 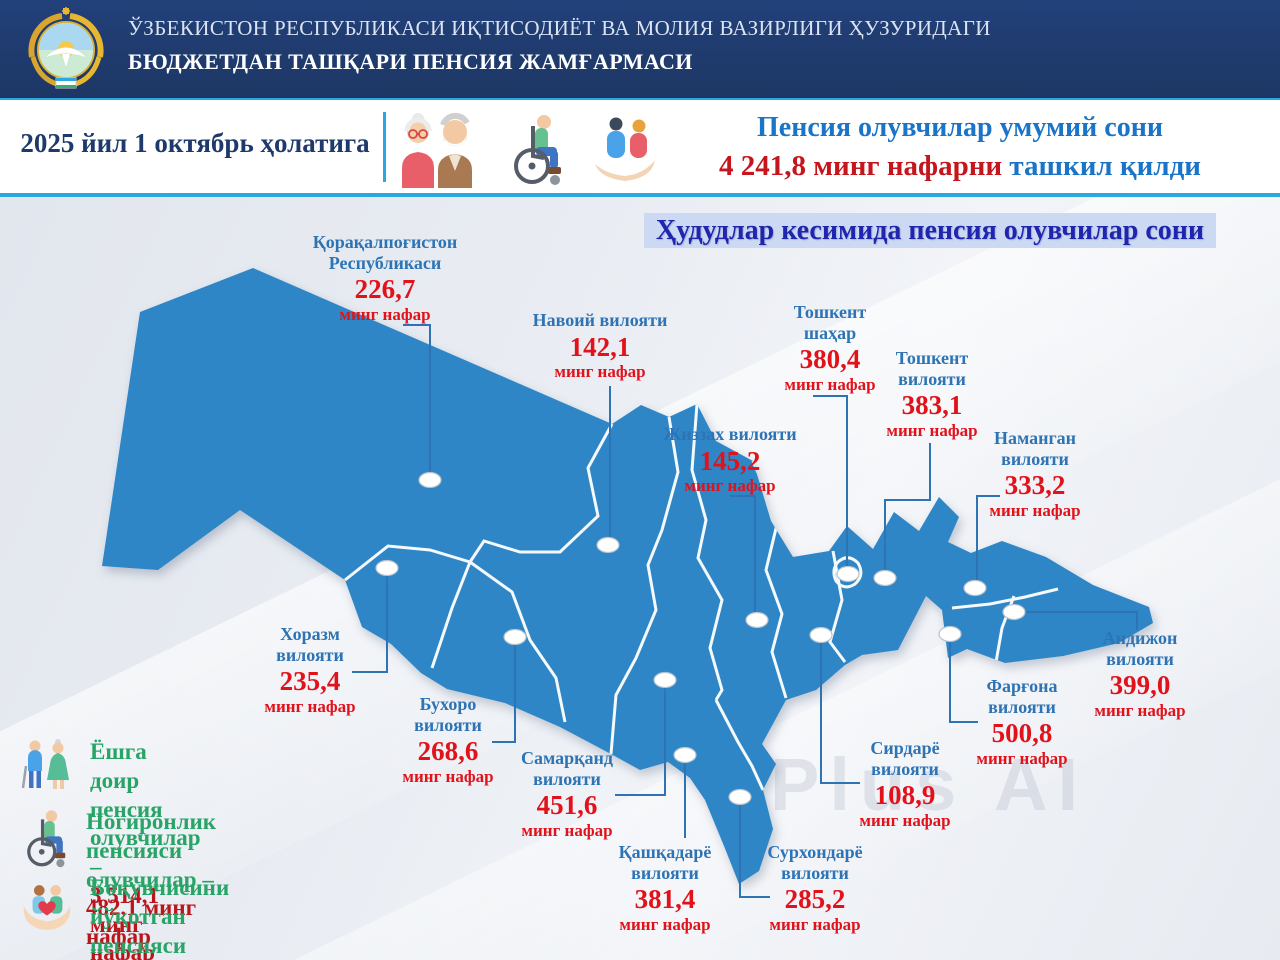 What do you see at coordinates (45, 764) in the screenshot?
I see `elderly-couple-walking-icon` at bounding box center [45, 764].